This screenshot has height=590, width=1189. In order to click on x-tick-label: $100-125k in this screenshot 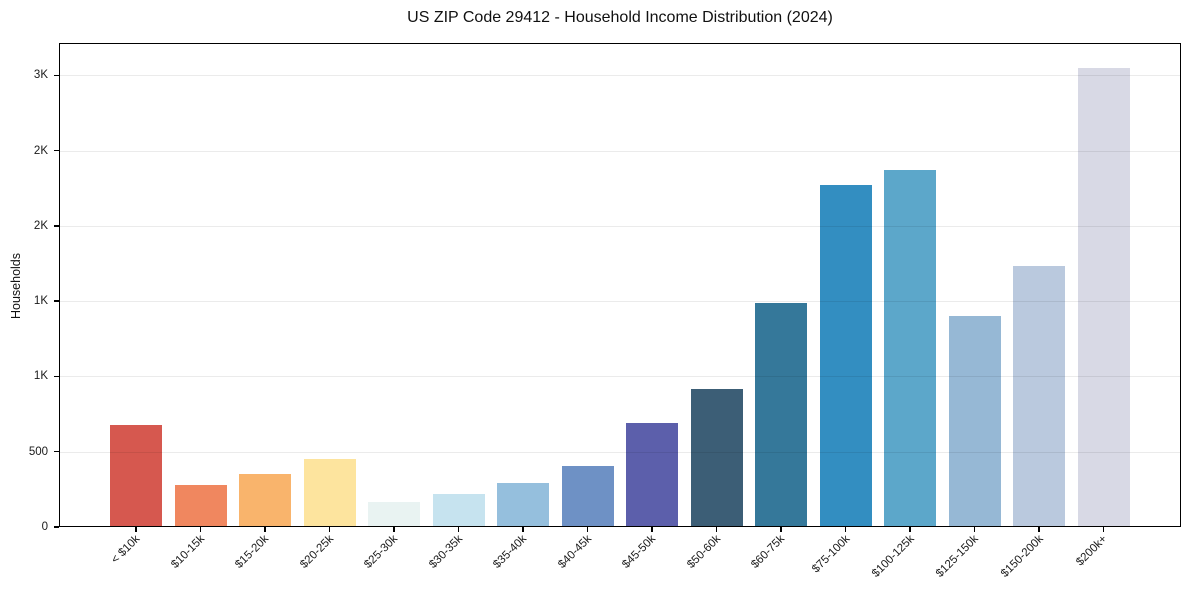, I will do `click(893, 556)`.